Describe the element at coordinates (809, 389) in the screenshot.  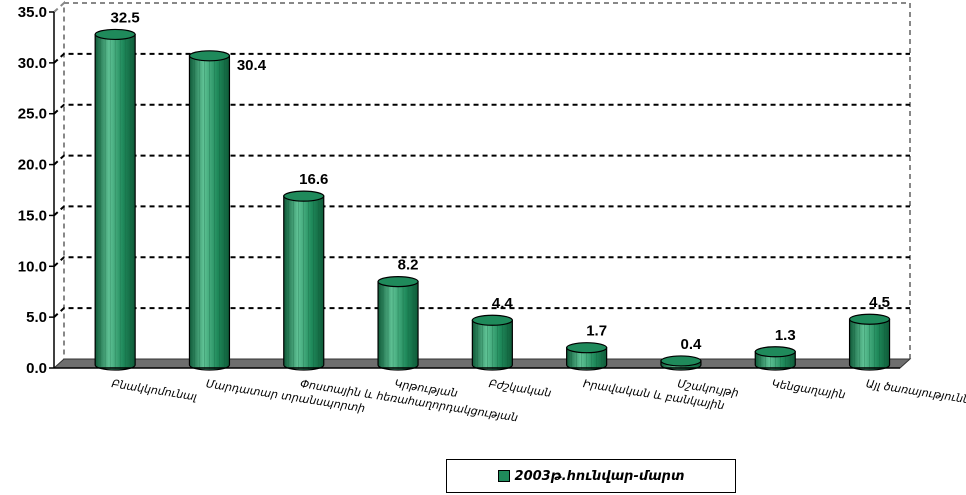
I see `x-tick-label: Կենցաղային` at that location.